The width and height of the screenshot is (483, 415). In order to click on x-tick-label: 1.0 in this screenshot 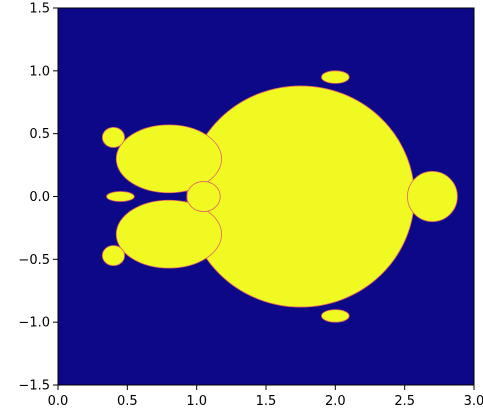, I will do `click(196, 401)`.